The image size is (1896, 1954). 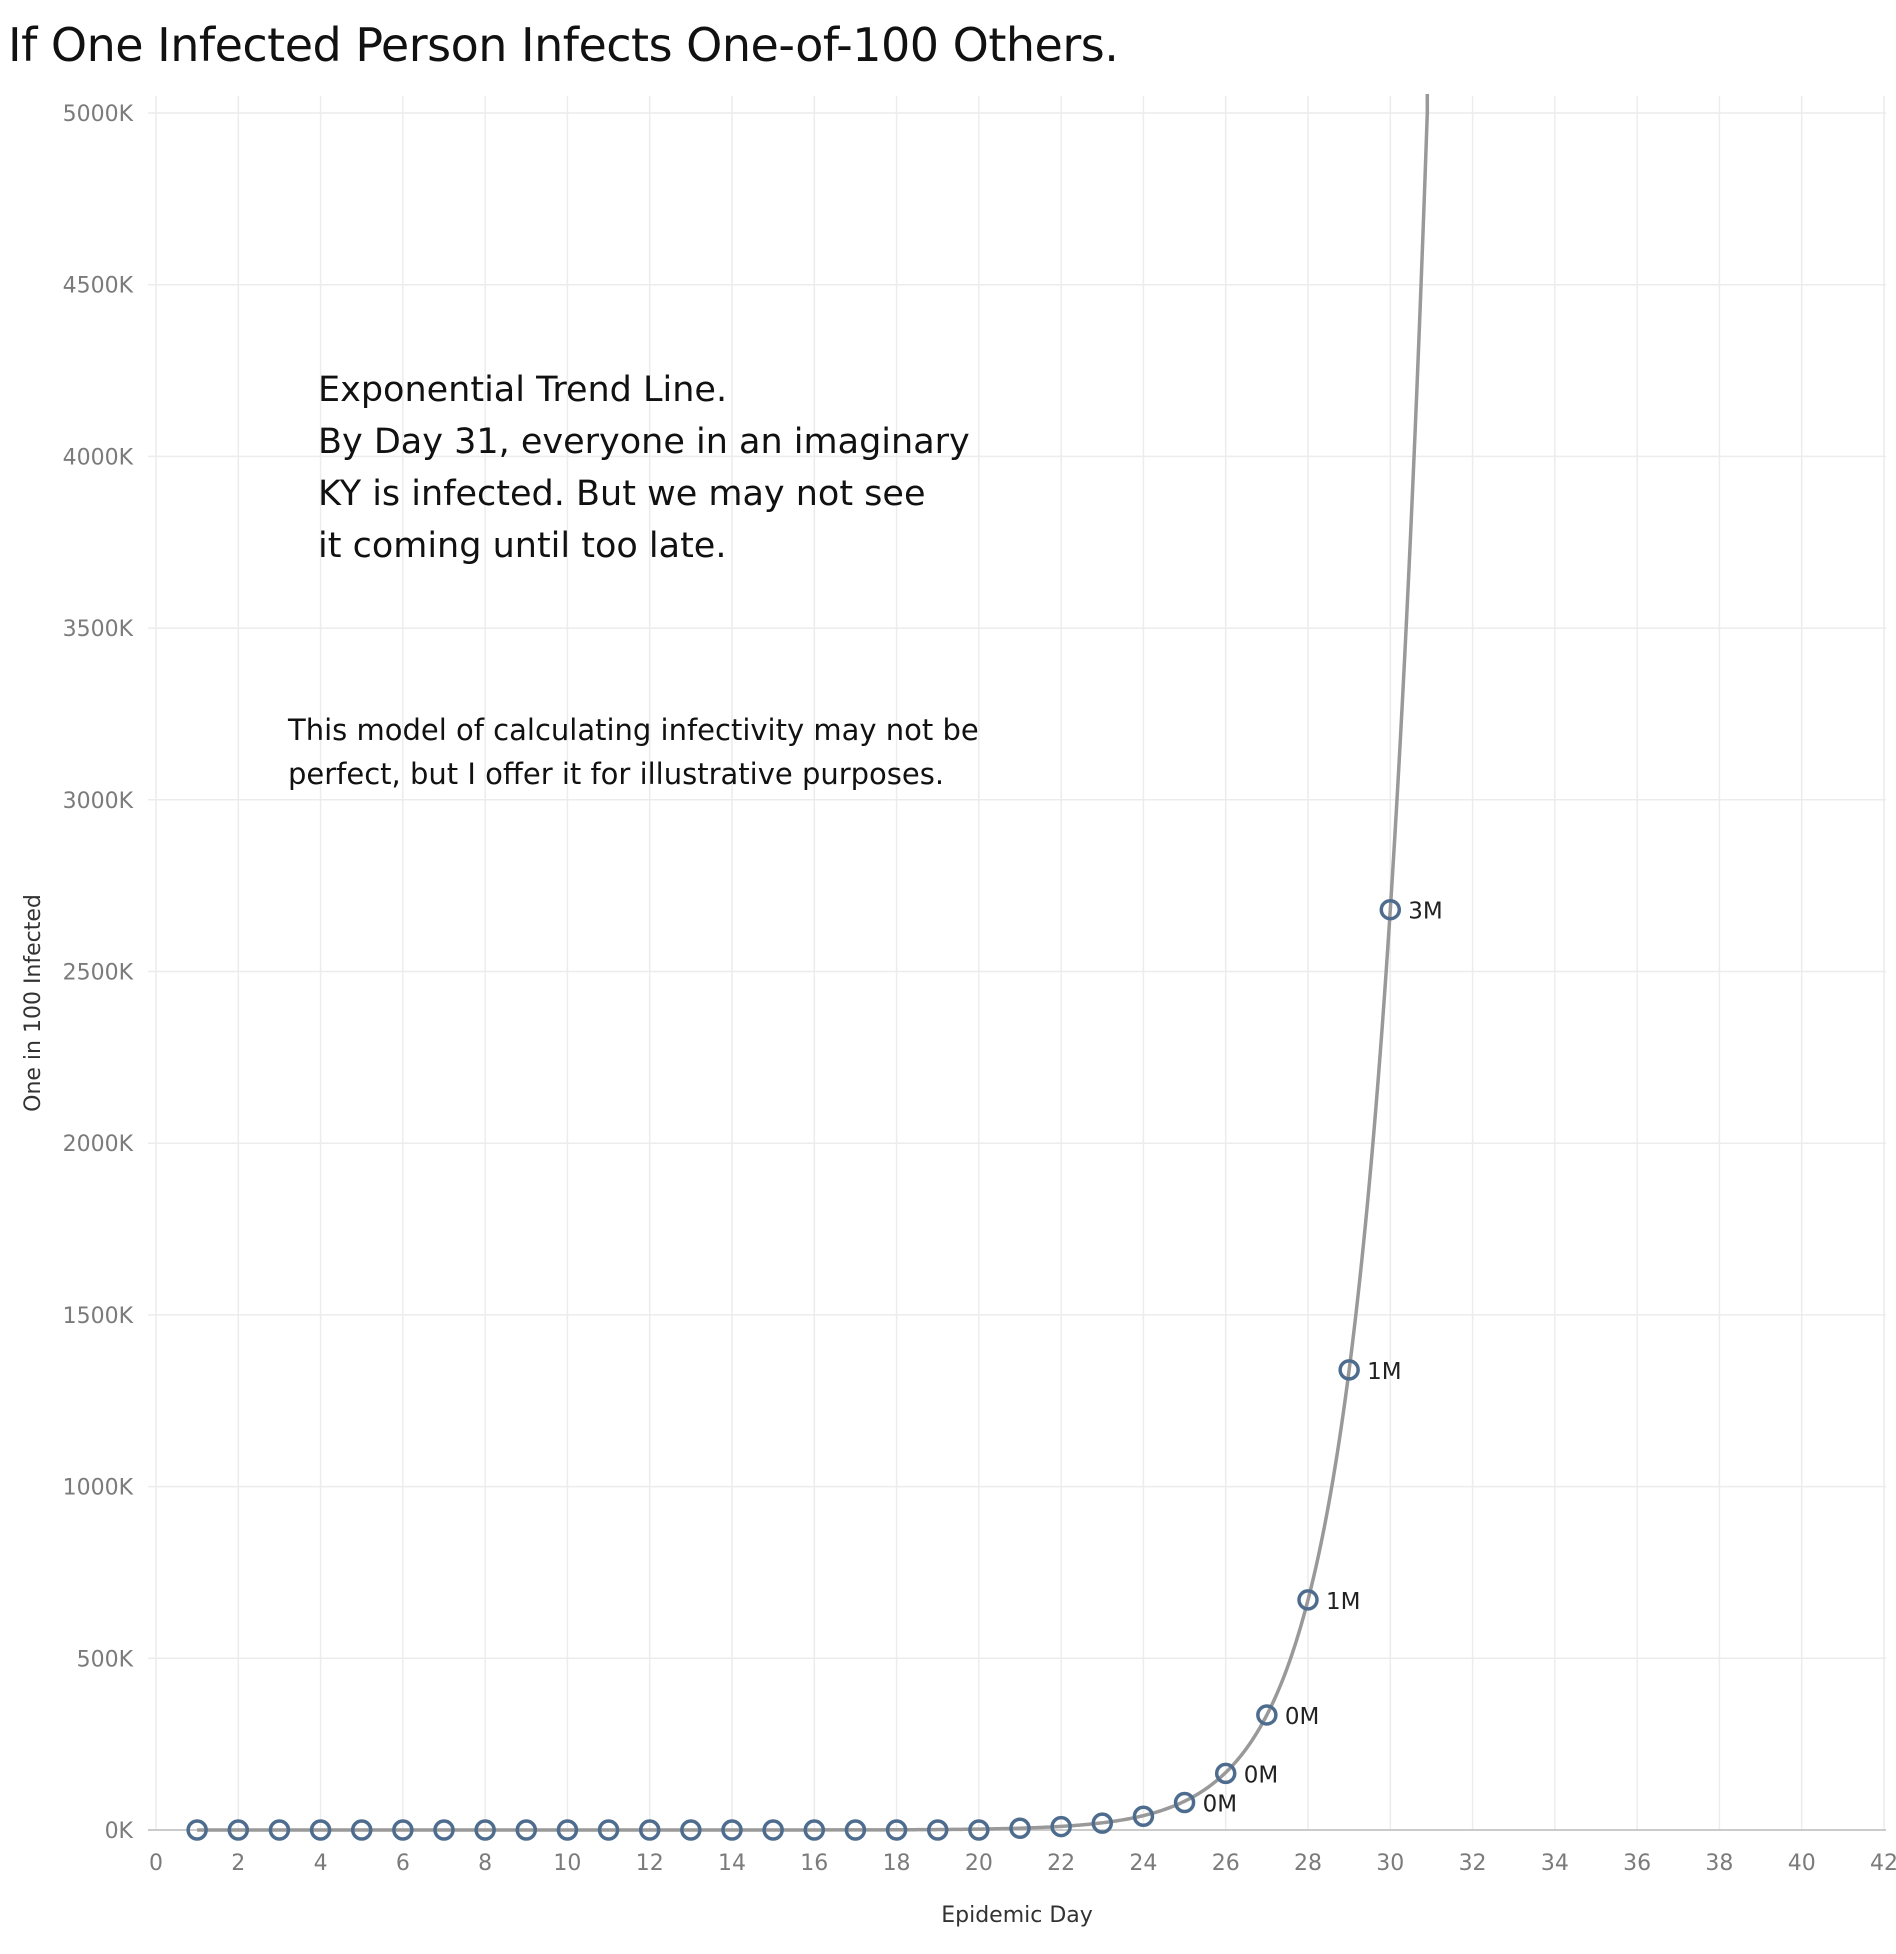 What do you see at coordinates (1637, 1863) in the screenshot?
I see `x-tick-label: 36` at bounding box center [1637, 1863].